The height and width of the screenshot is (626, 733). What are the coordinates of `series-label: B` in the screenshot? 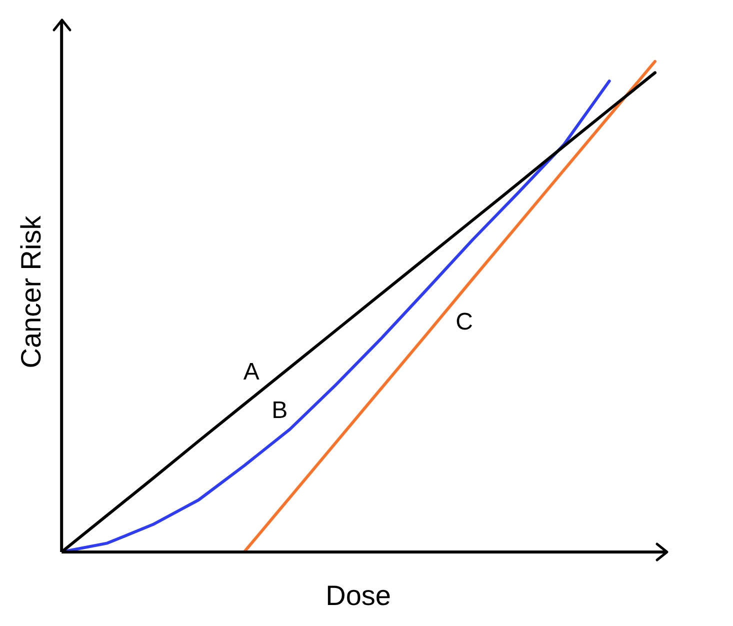 It's located at (280, 410).